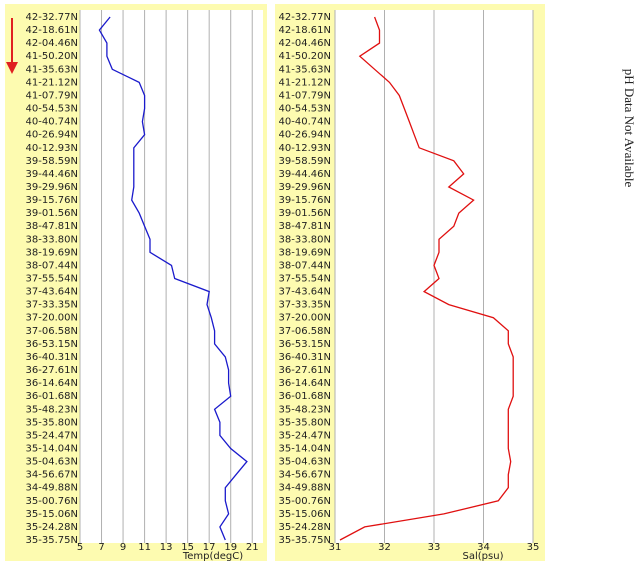 The height and width of the screenshot is (566, 641). What do you see at coordinates (335, 547) in the screenshot?
I see `x-tick-label: 31` at bounding box center [335, 547].